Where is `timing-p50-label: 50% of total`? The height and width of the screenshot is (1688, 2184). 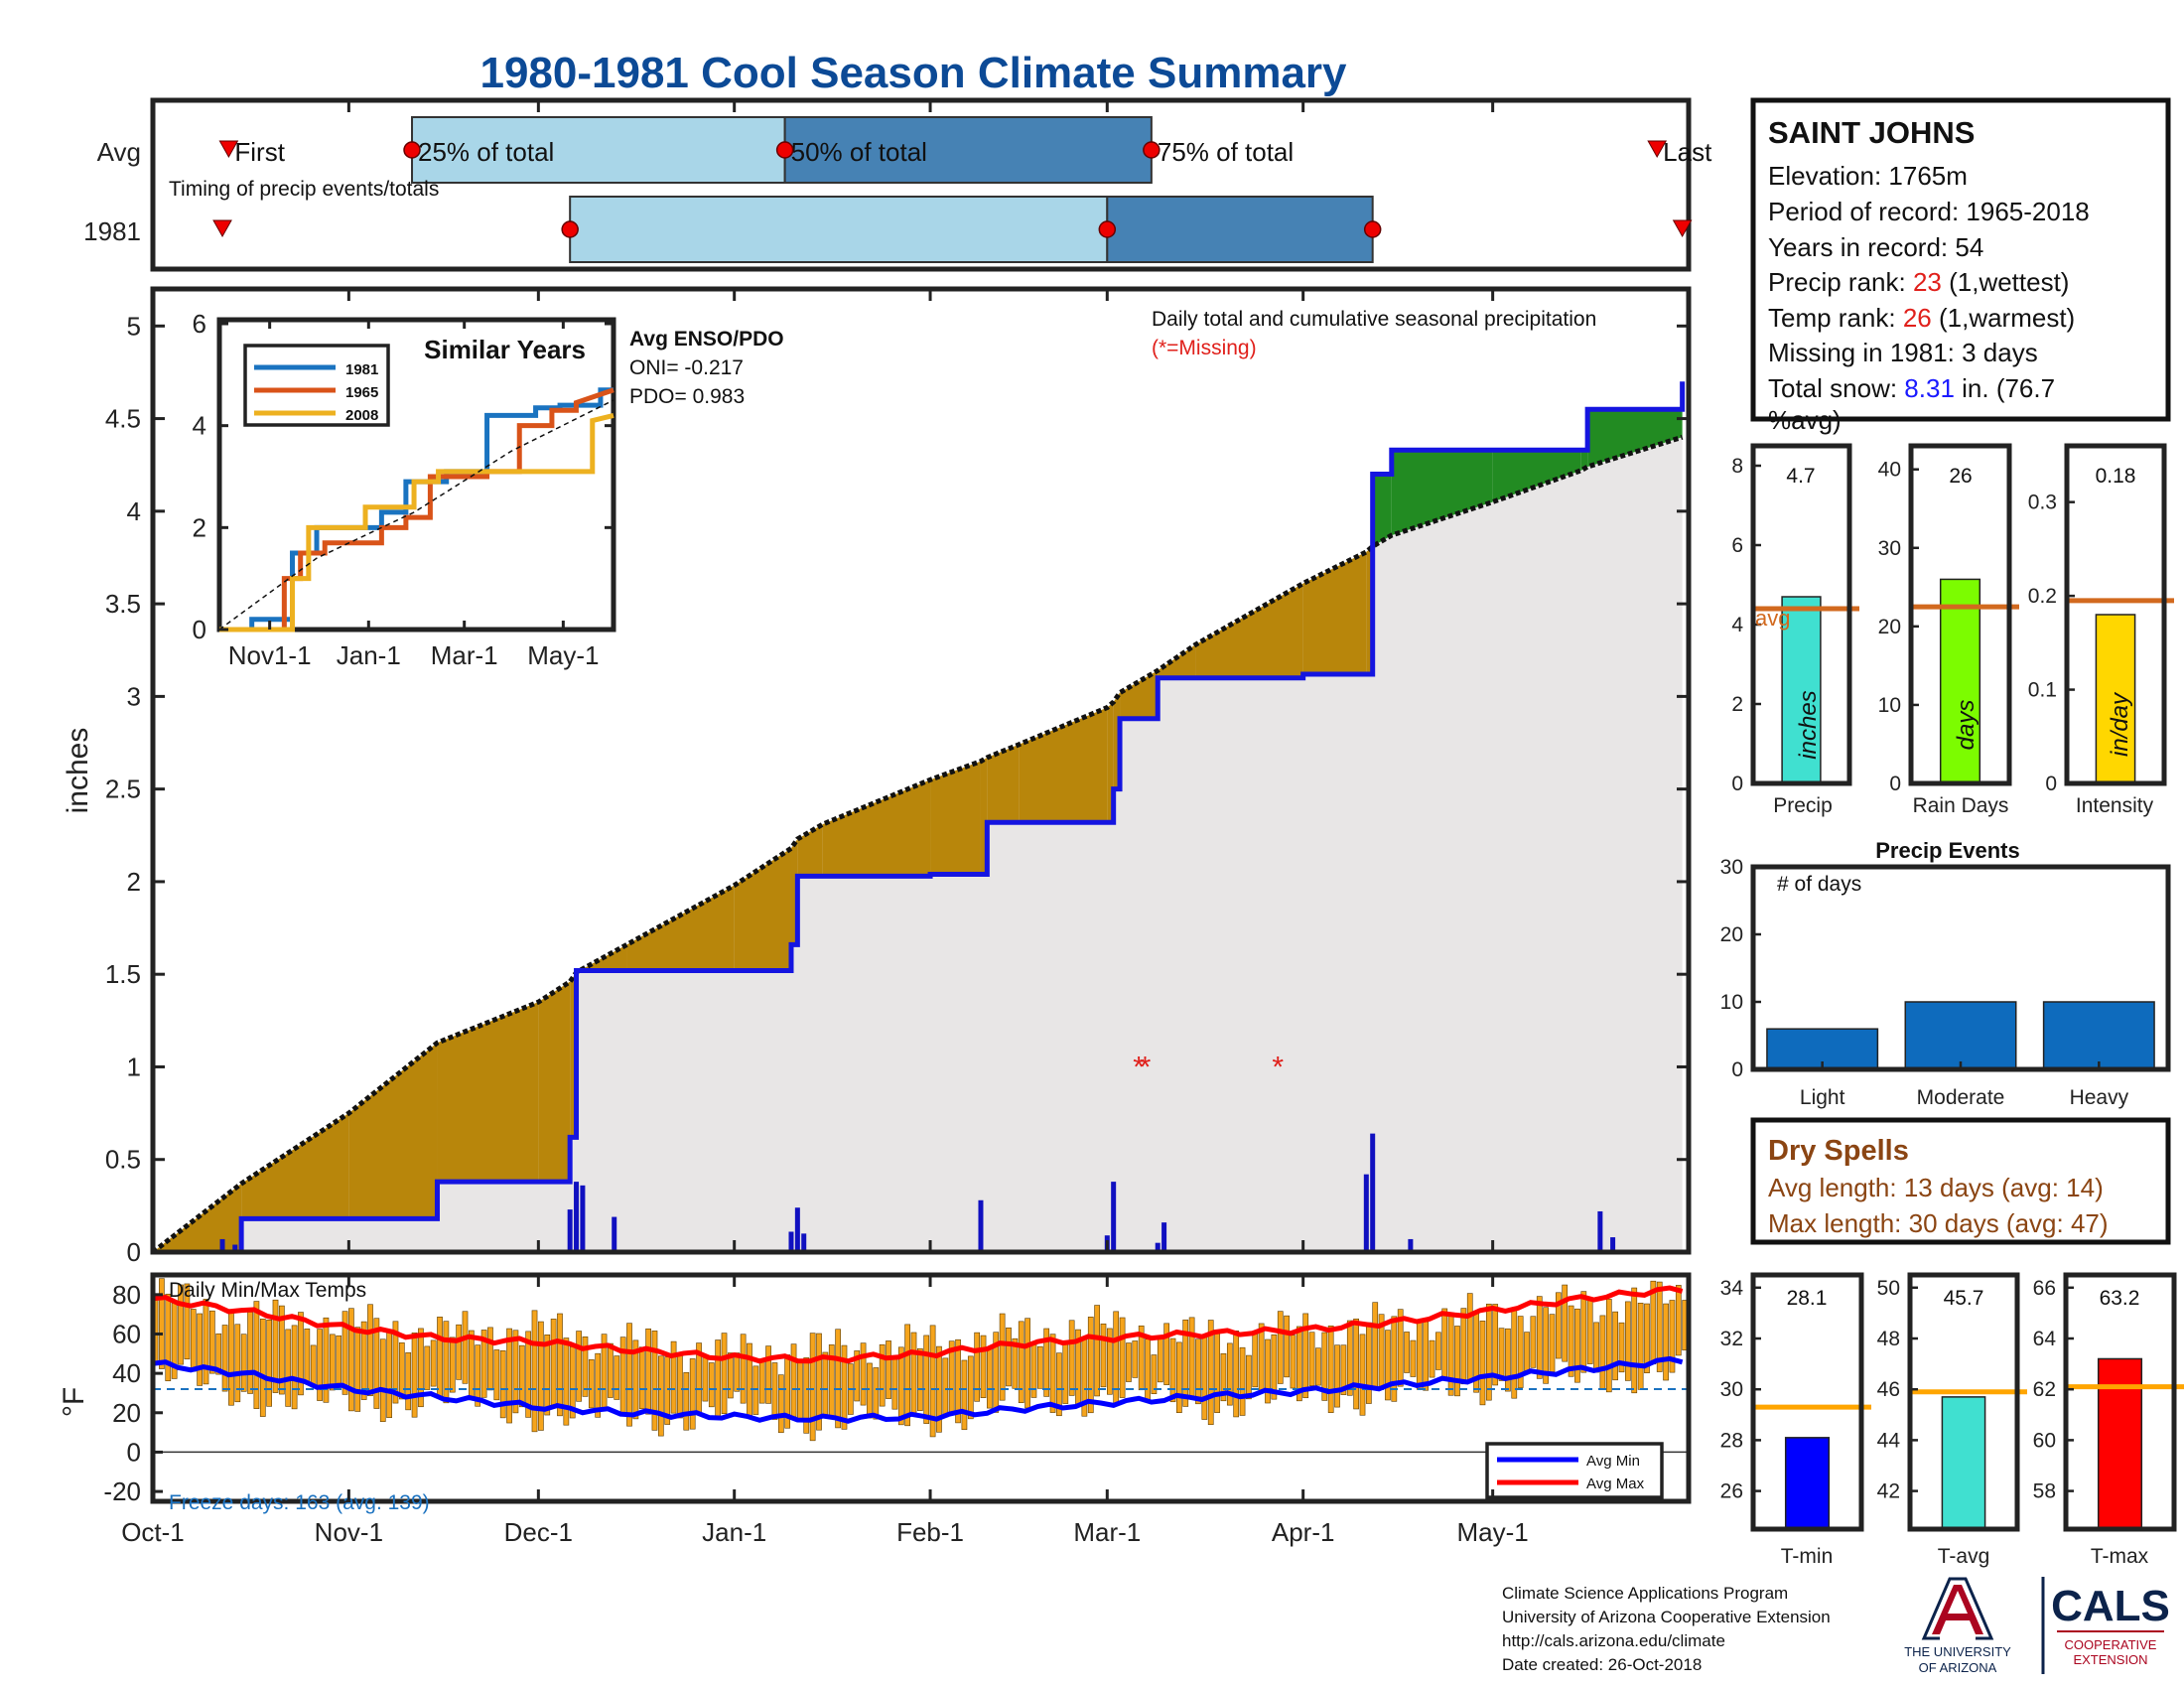
timing-p50-label: 50% of total is located at coordinates (859, 152).